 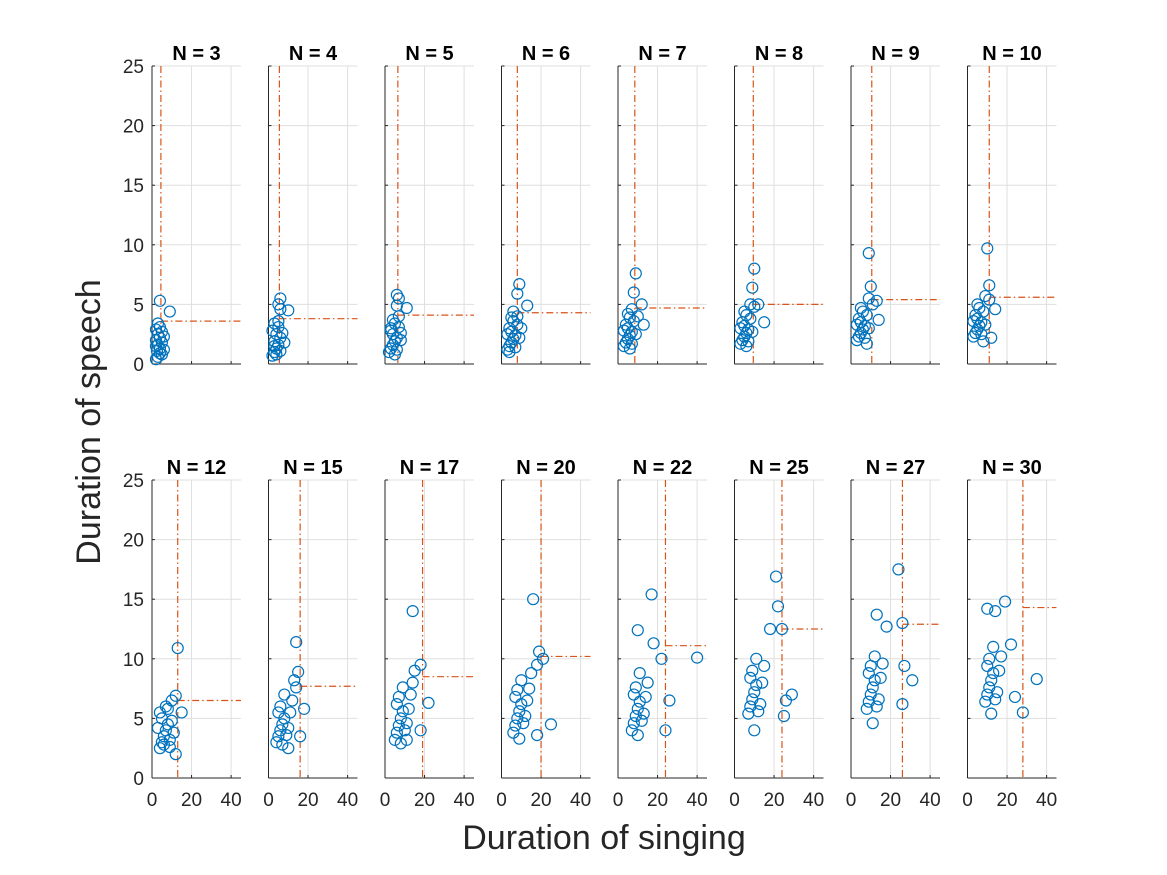 I want to click on x-tick-label: 0, so click(x=967, y=800).